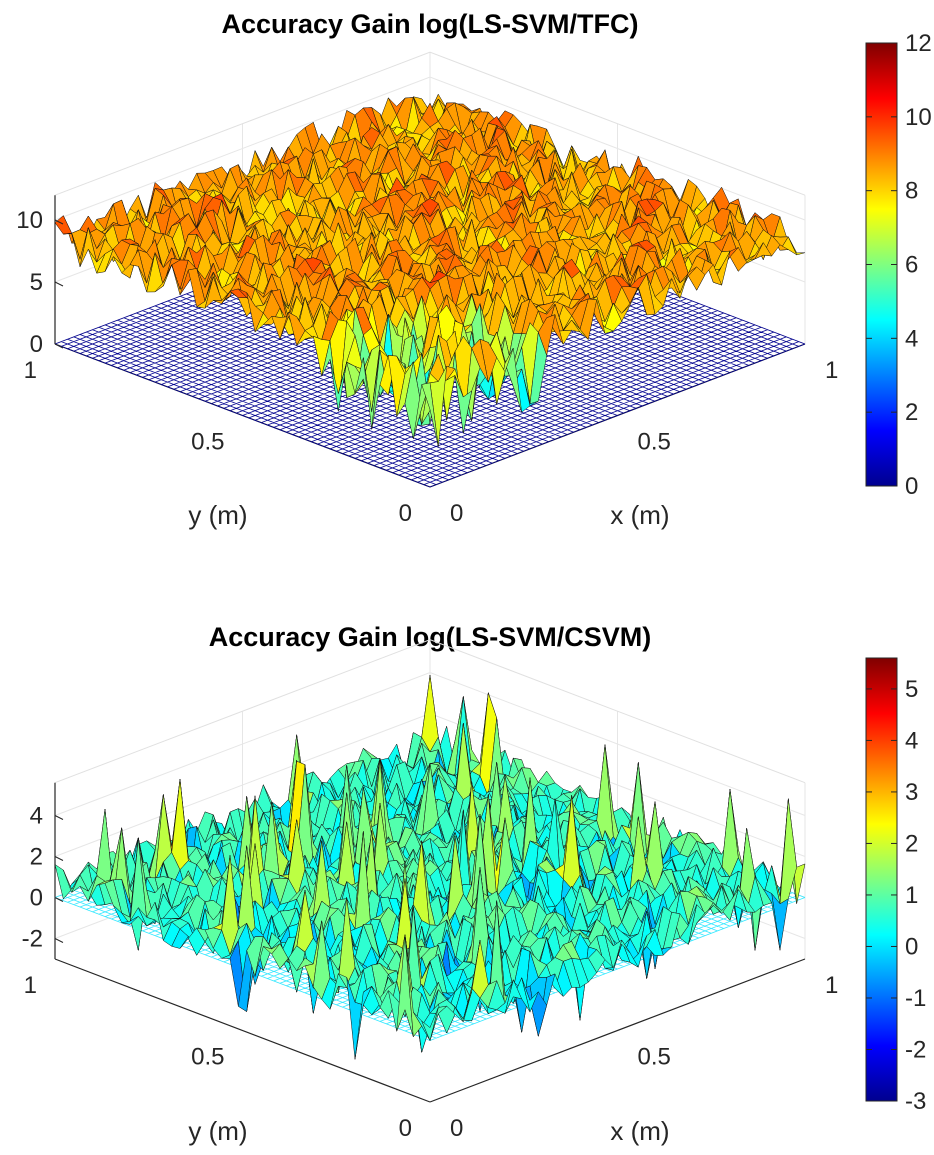 The image size is (934, 1155). I want to click on colorbar-tick-label: 12, so click(918, 43).